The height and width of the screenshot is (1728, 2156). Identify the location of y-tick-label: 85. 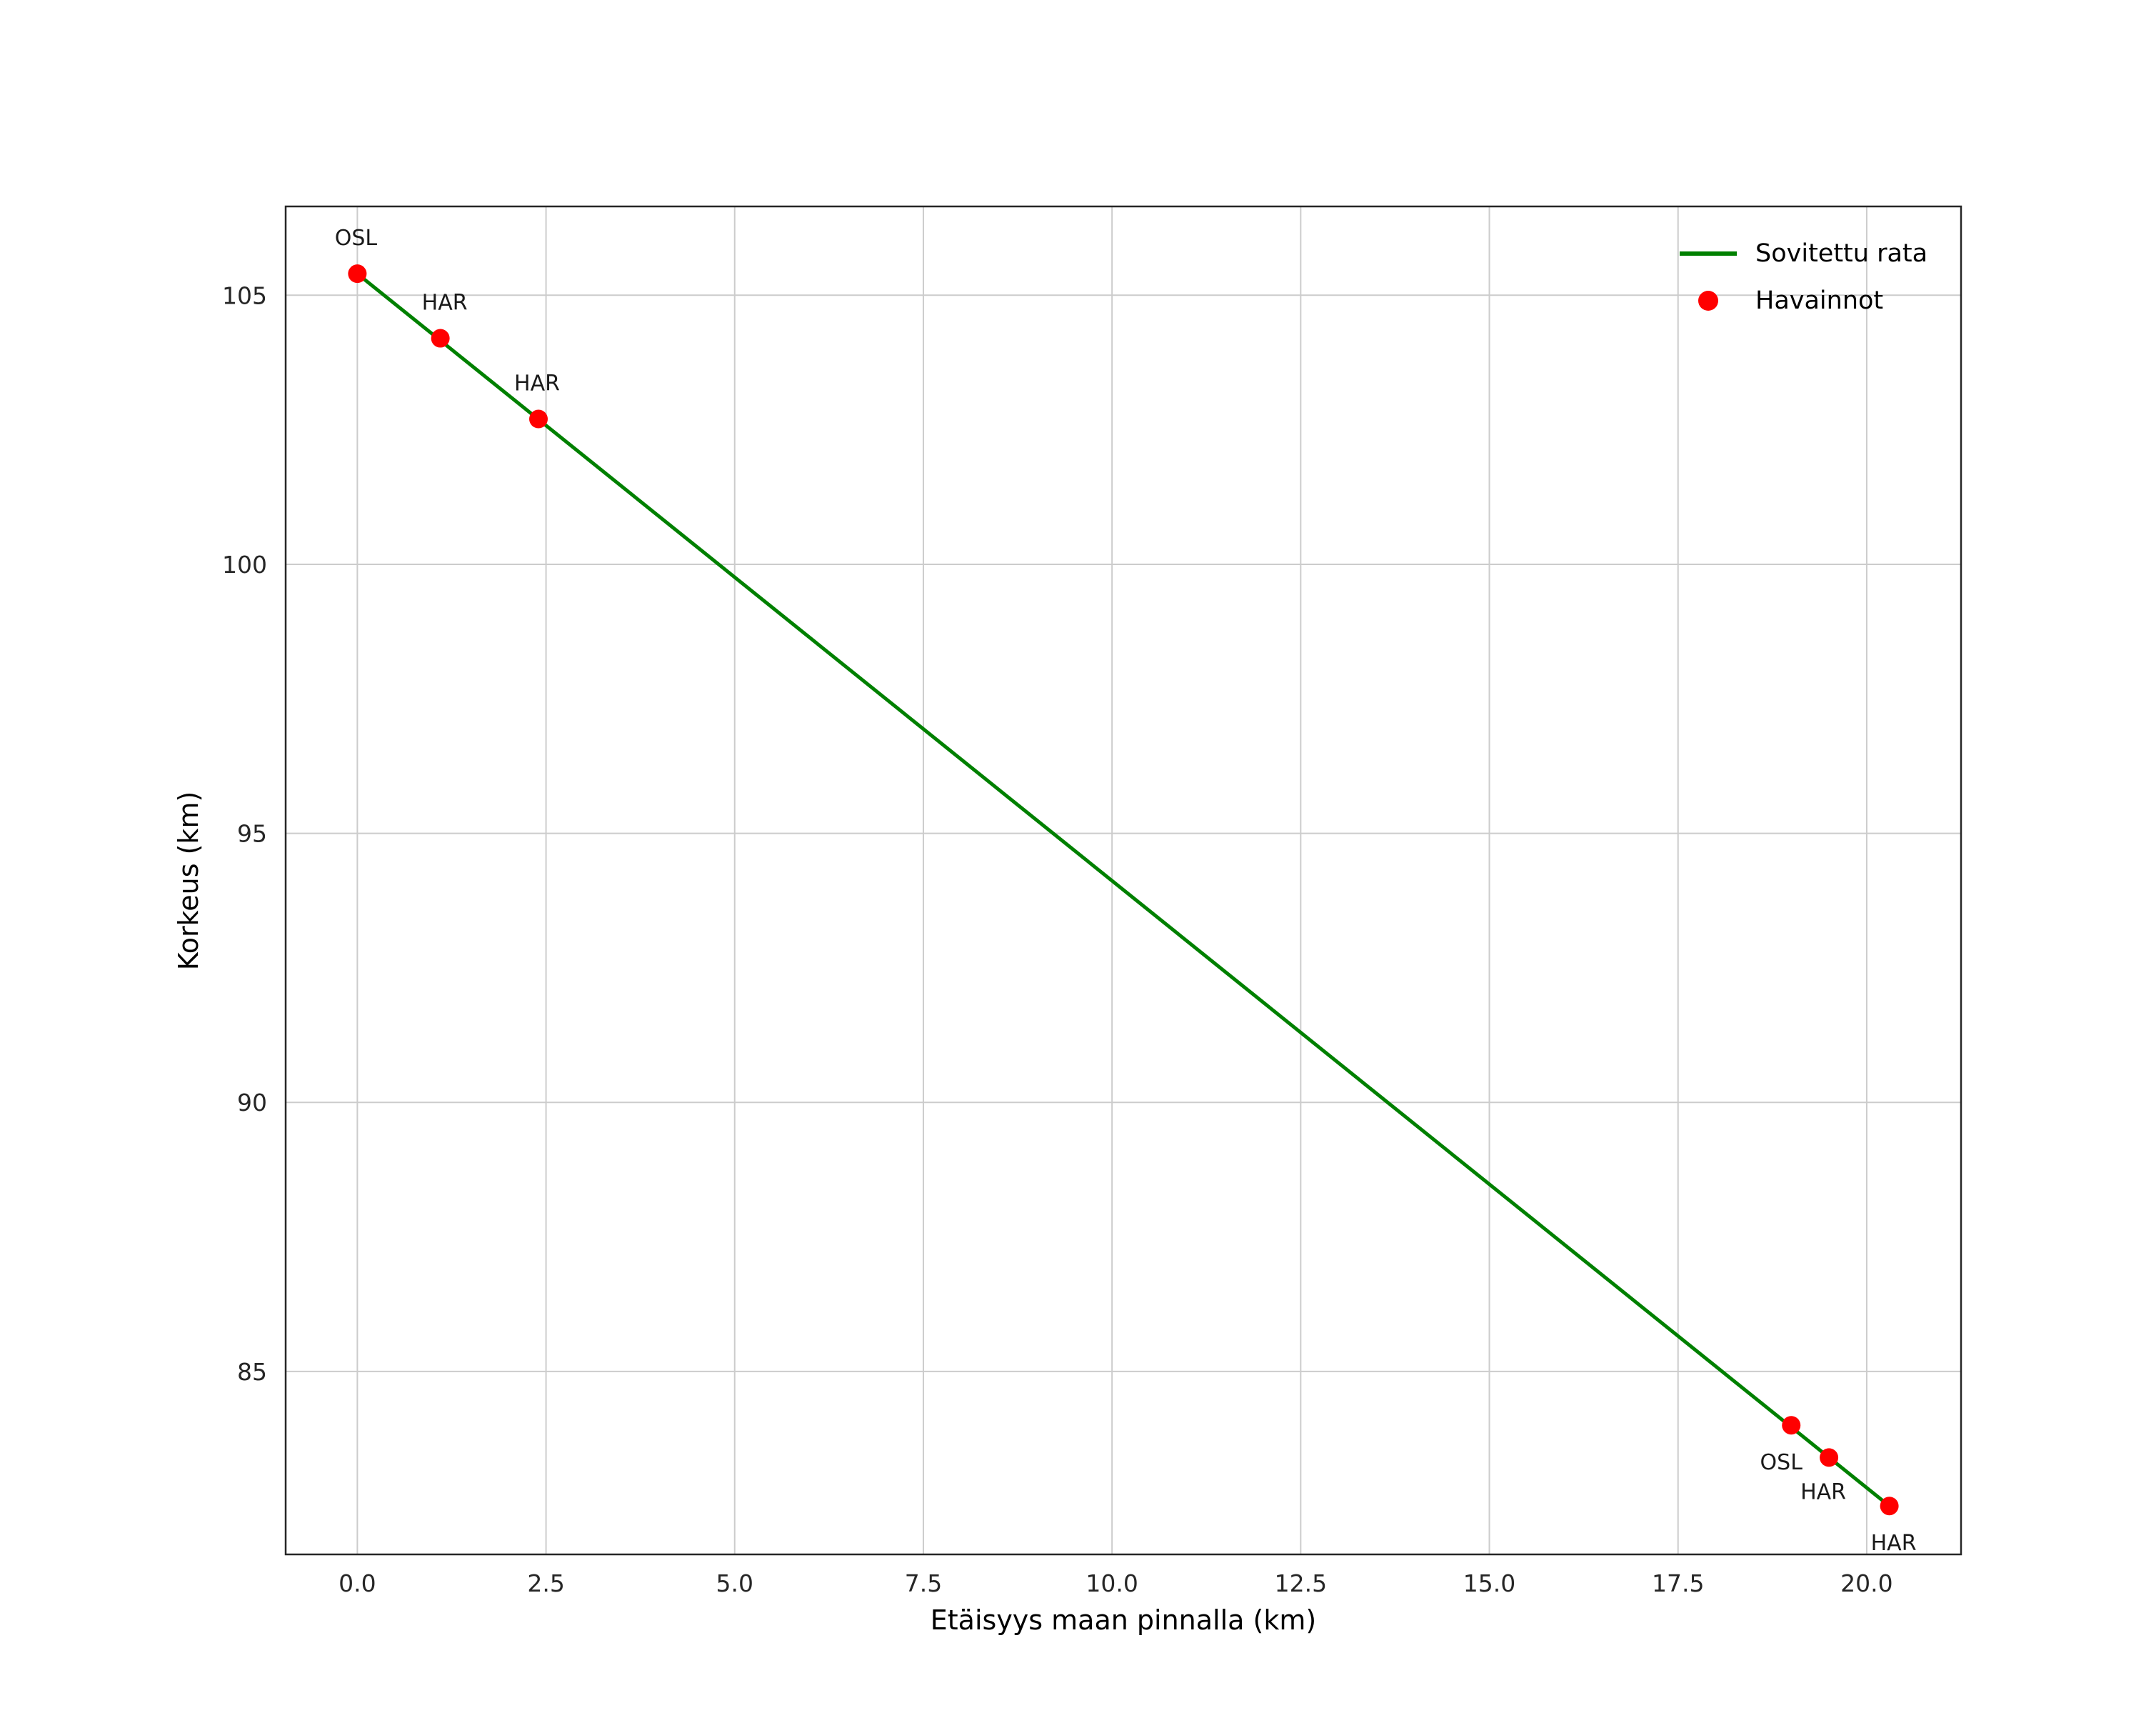
(252, 1372).